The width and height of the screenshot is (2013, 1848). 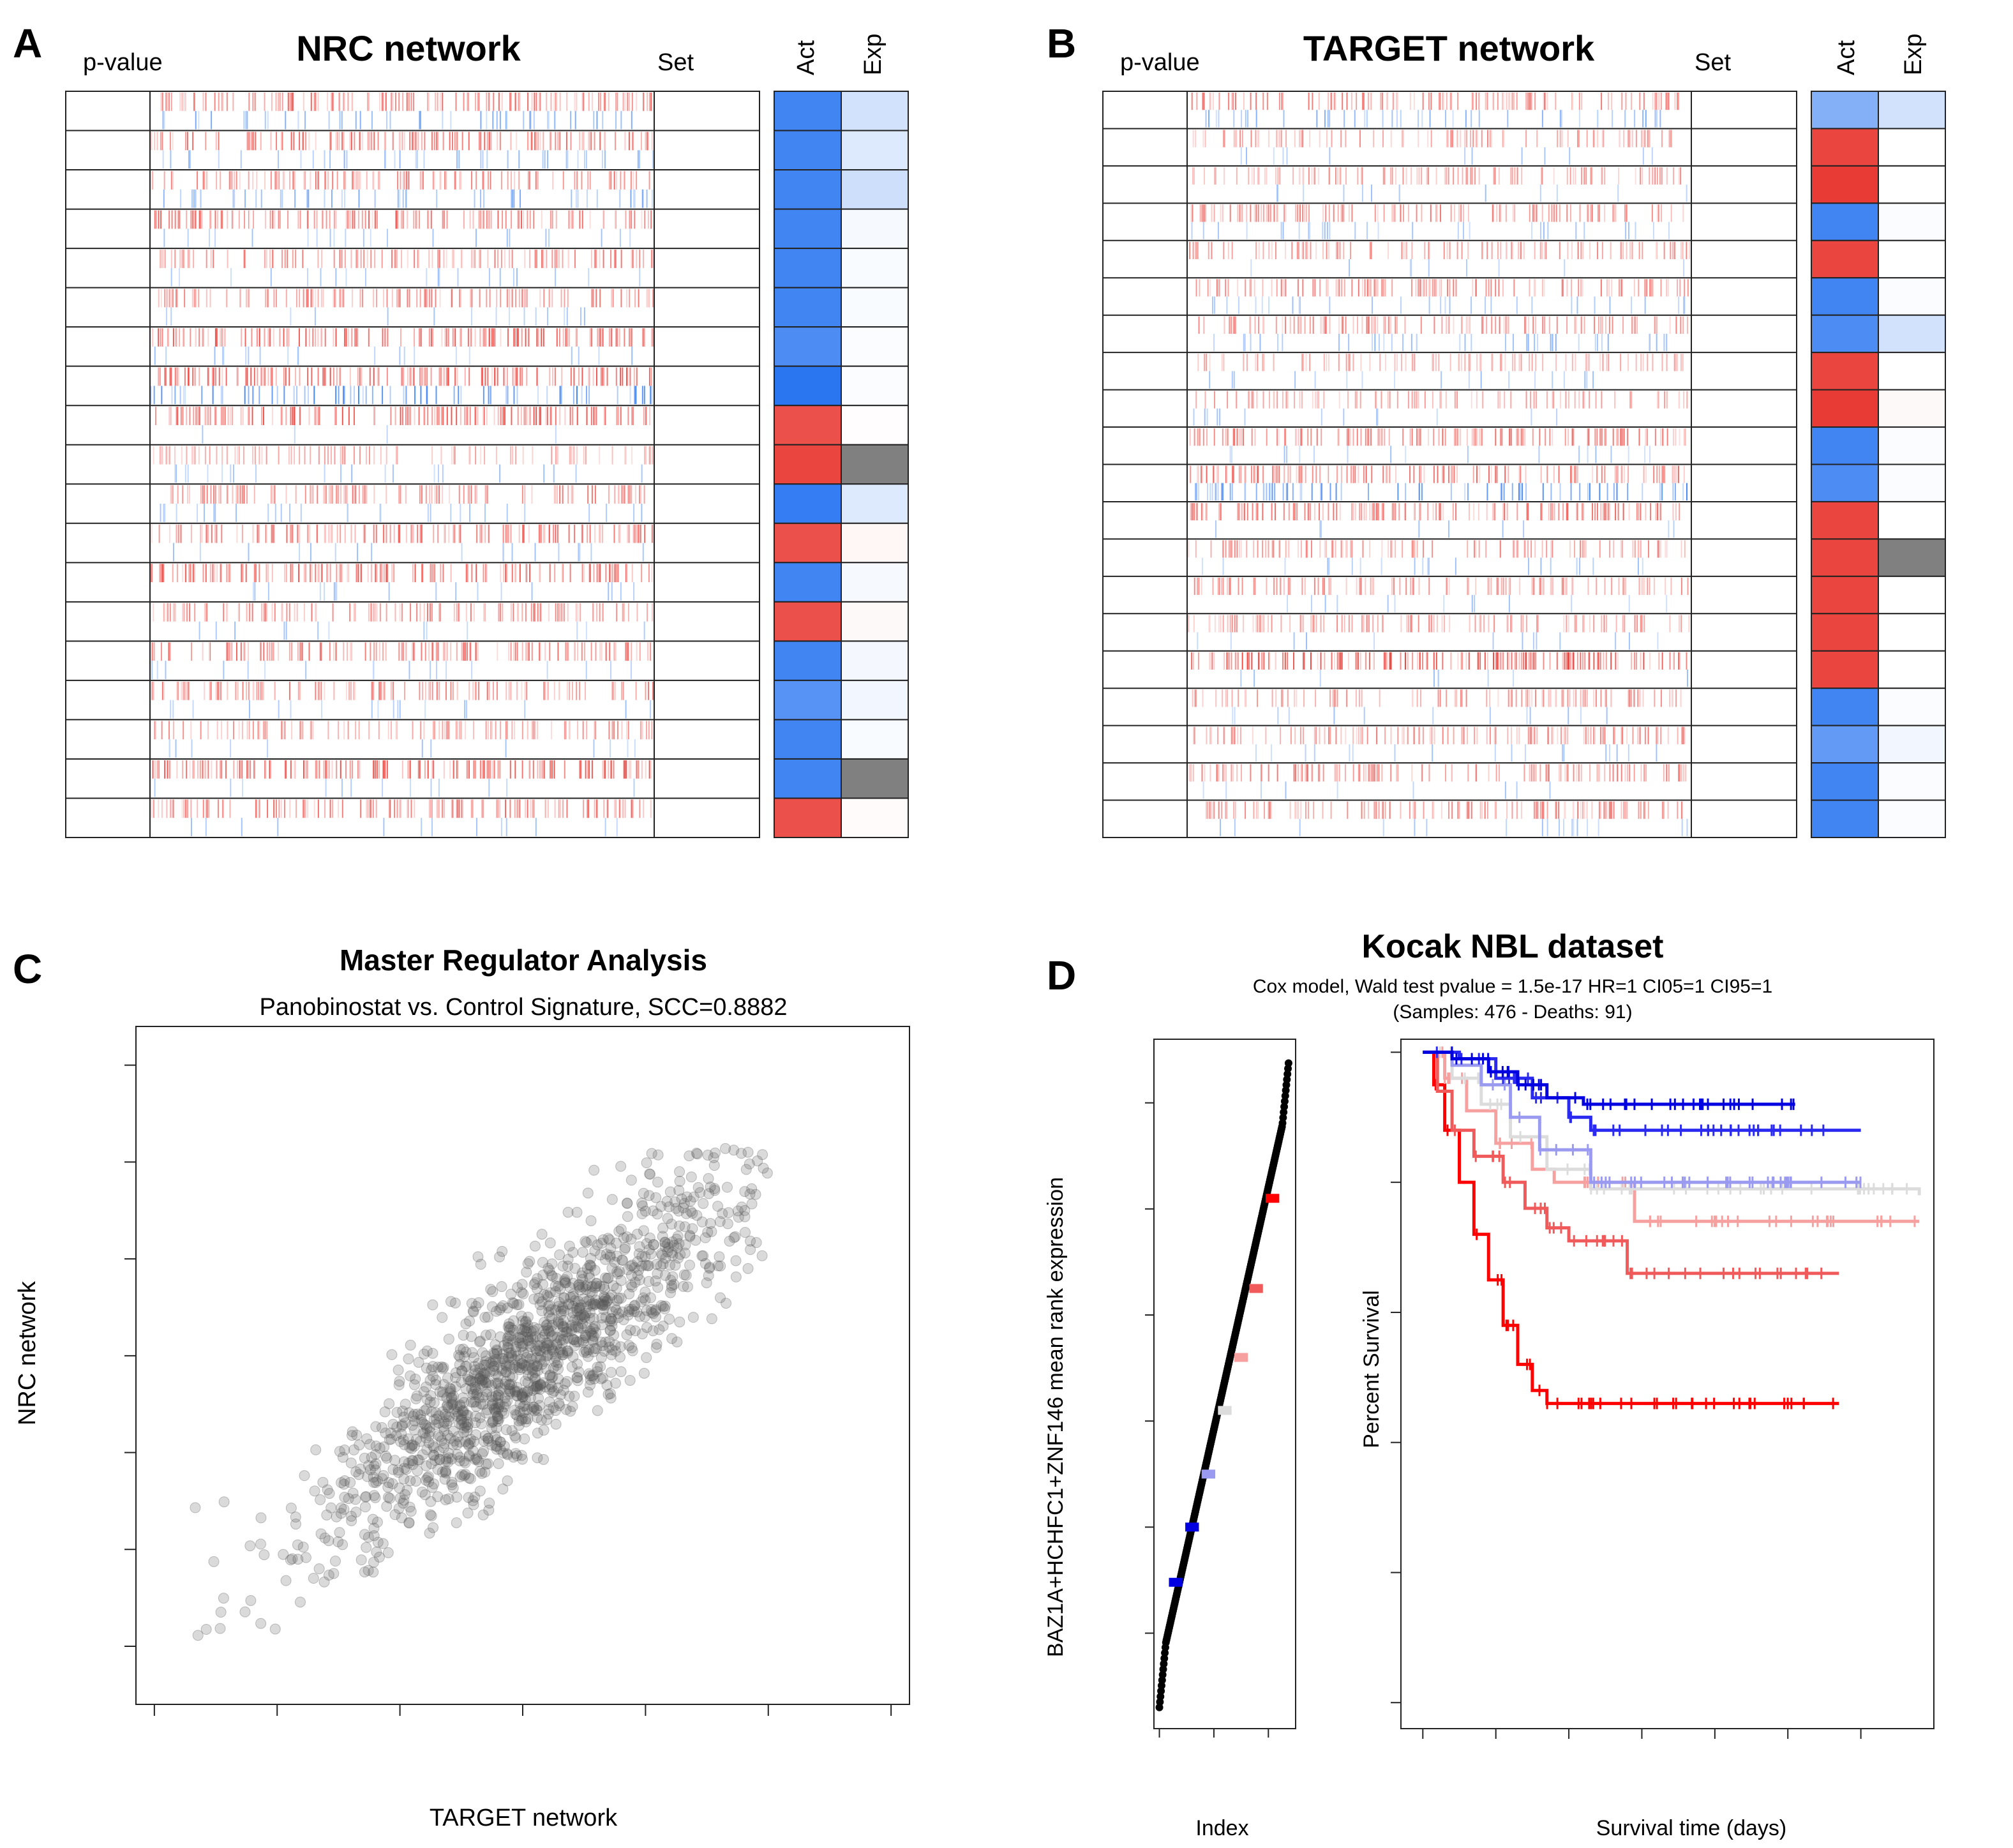 I want to click on panel-b-pvalue-header: p-value, so click(x=1160, y=62).